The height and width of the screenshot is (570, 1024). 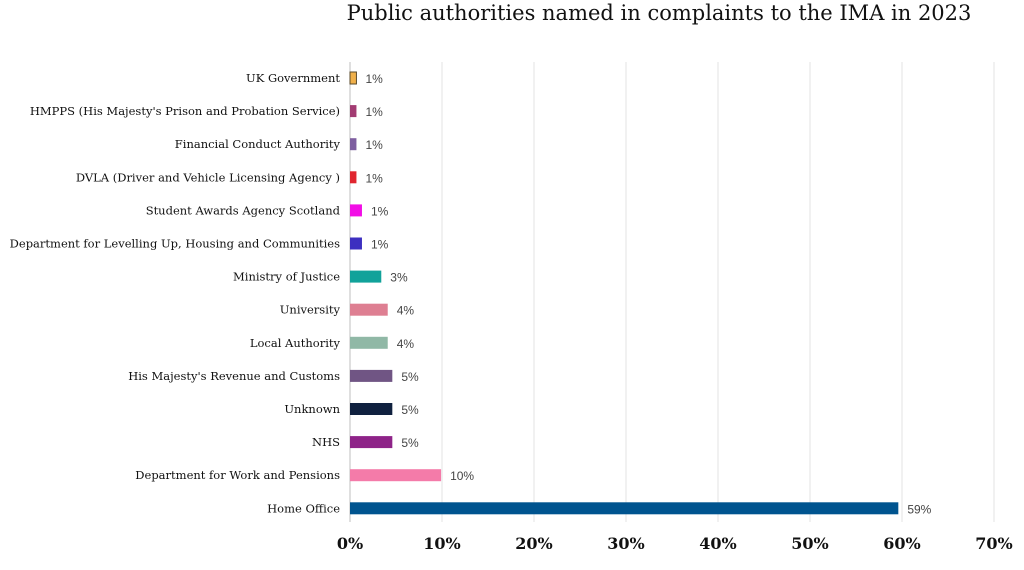 What do you see at coordinates (237, 475) in the screenshot?
I see `category-label: Department for Work and Pensions` at bounding box center [237, 475].